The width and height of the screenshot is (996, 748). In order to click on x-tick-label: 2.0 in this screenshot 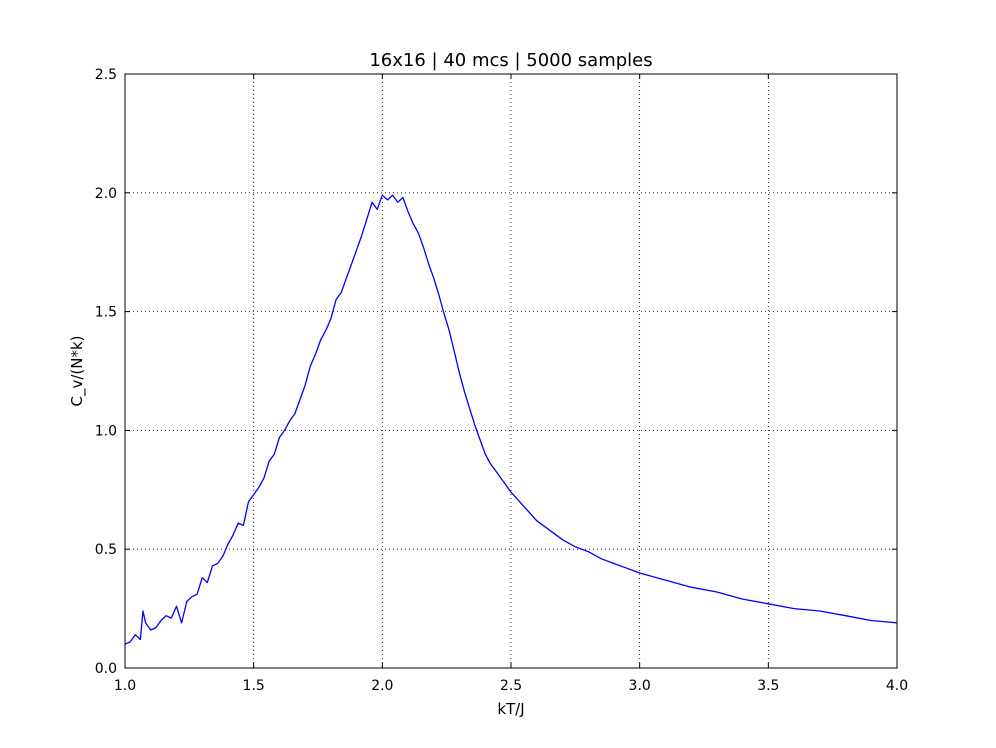, I will do `click(382, 686)`.